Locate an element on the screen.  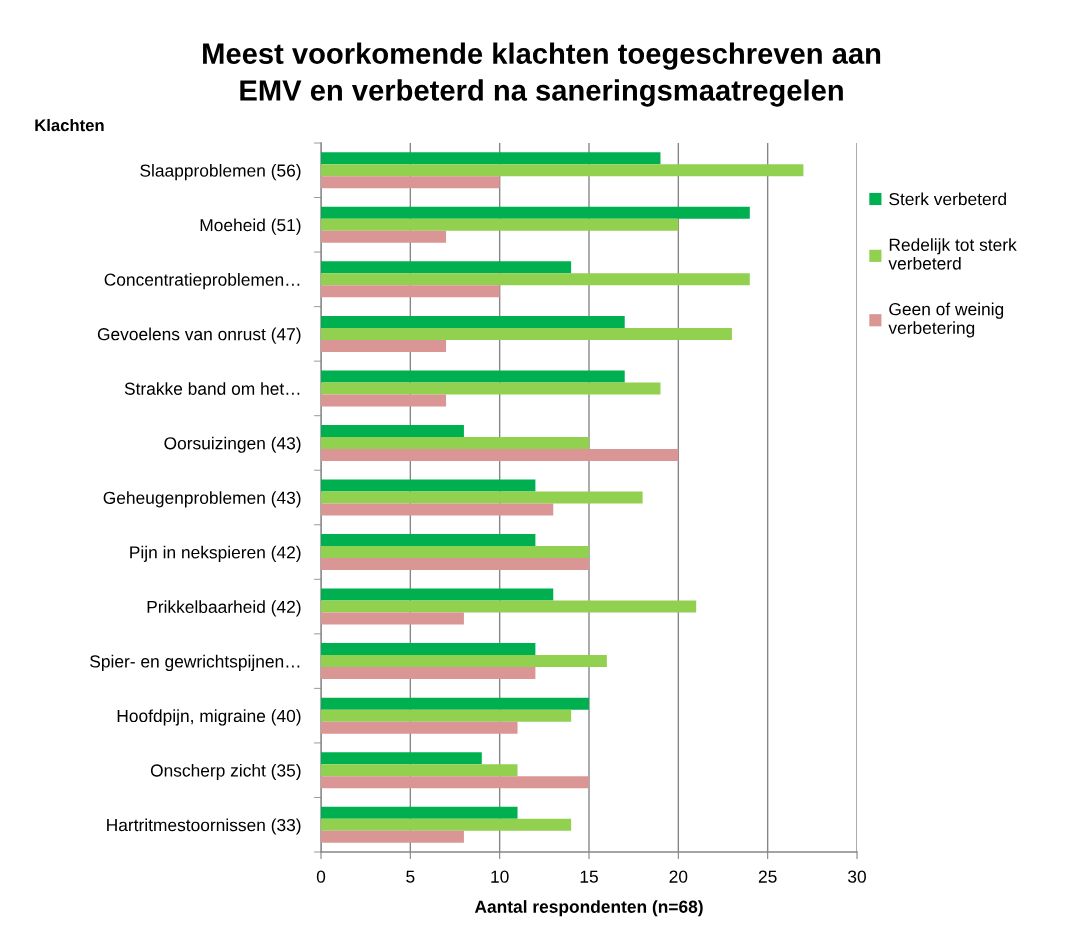
y-tick-label: Hoofdpijn, migraine (40) is located at coordinates (209, 717).